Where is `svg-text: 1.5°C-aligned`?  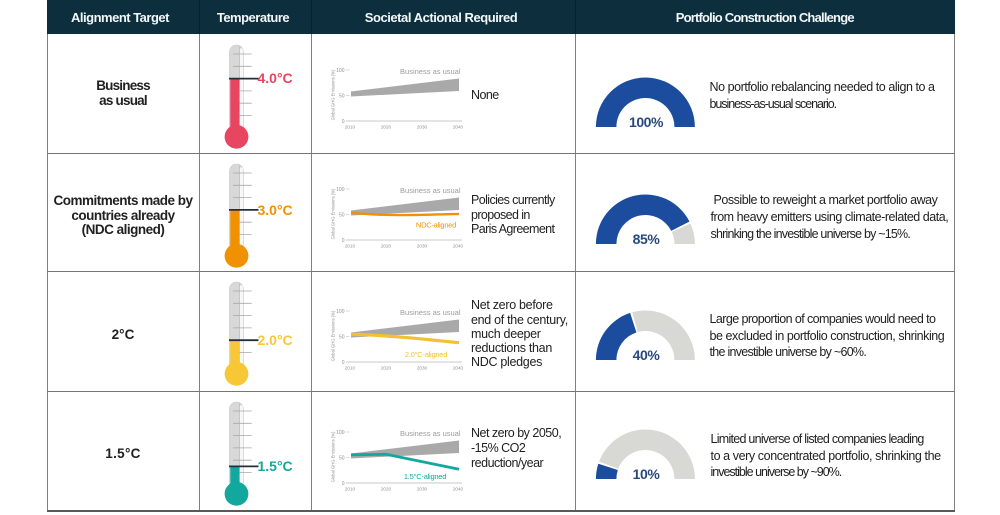 svg-text: 1.5°C-aligned is located at coordinates (425, 476).